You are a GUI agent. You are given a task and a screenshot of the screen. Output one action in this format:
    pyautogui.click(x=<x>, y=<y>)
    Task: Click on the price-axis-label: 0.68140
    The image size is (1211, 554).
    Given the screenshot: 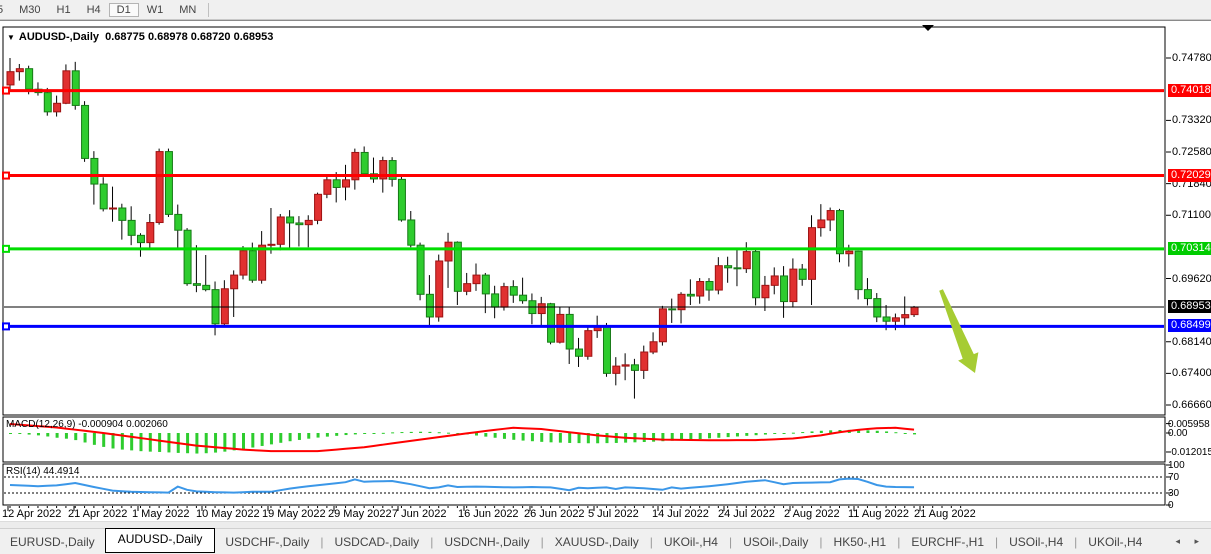 What is the action you would take?
    pyautogui.click(x=1191, y=341)
    